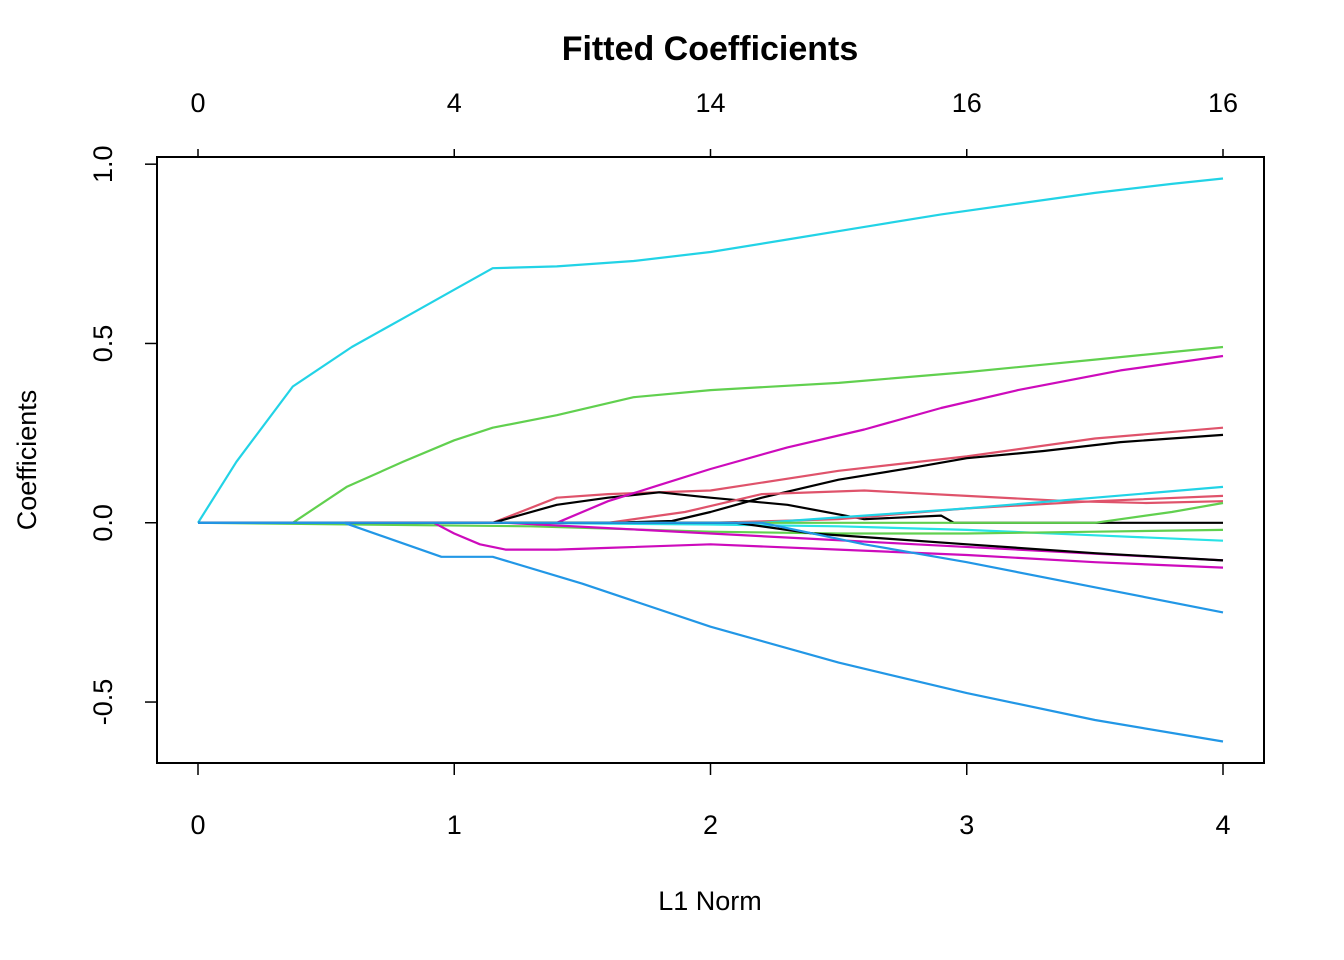  Describe the element at coordinates (197, 825) in the screenshot. I see `x-tick-label: 0` at that location.